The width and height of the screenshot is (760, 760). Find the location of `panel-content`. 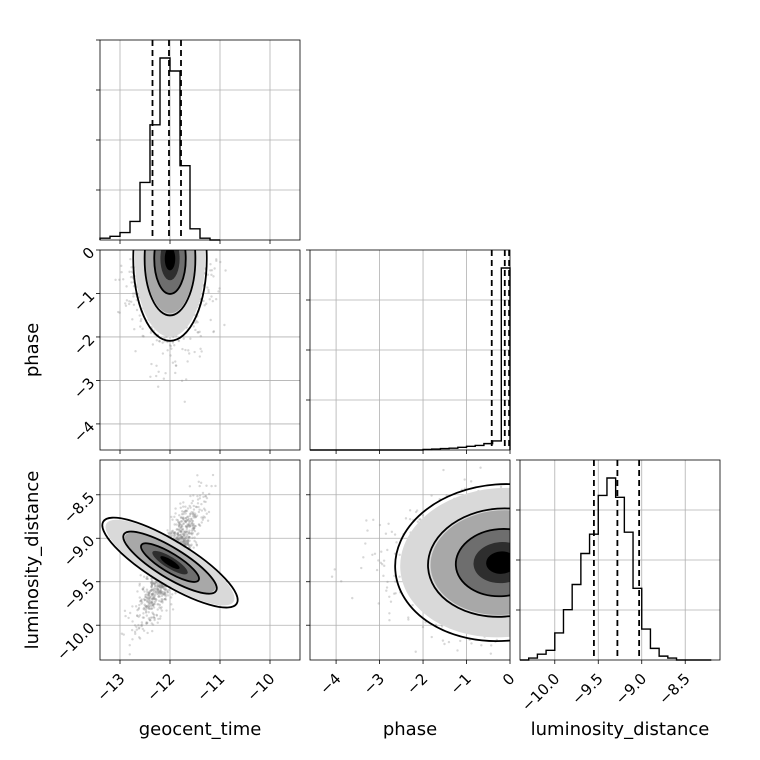

panel-content is located at coordinates (420, 560).